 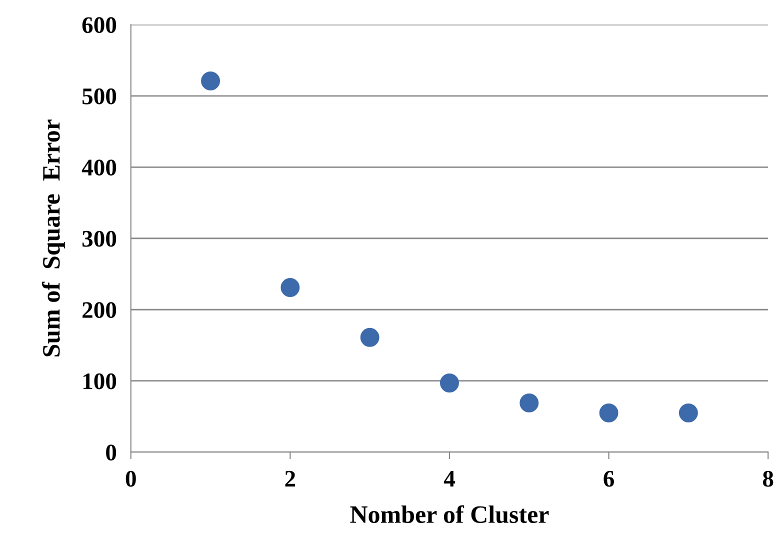 I want to click on x-tick-label: 6, so click(x=609, y=478).